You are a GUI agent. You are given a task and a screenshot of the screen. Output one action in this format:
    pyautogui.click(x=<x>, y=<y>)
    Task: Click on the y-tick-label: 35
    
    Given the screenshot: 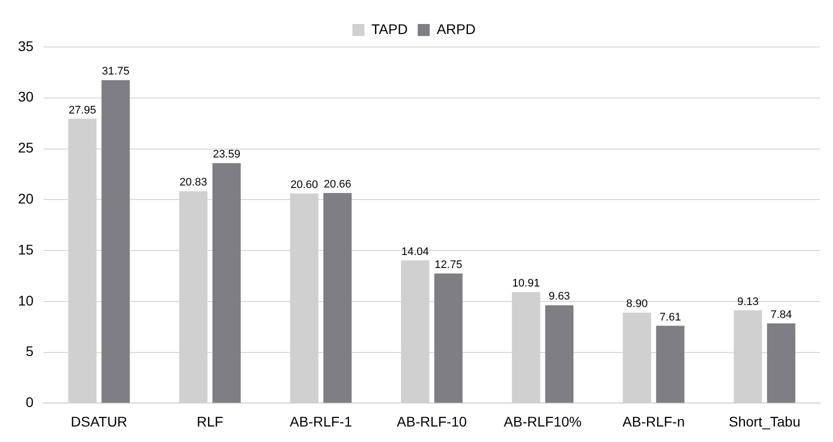 What is the action you would take?
    pyautogui.click(x=26, y=46)
    